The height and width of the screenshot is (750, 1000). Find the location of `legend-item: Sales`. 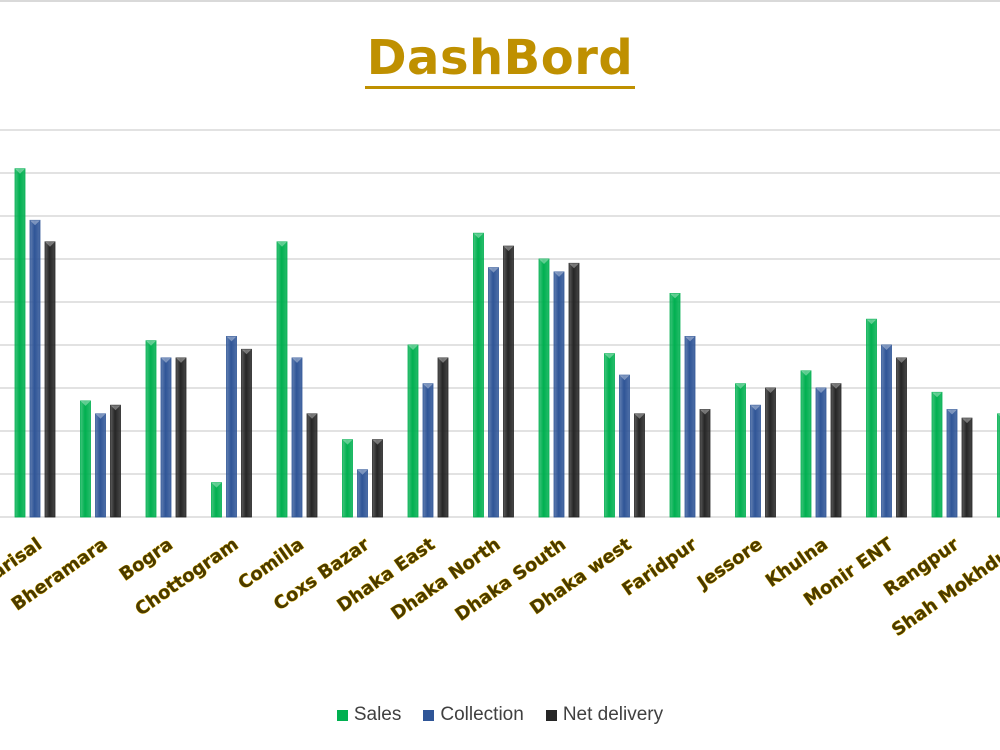

legend-item: Sales is located at coordinates (369, 715).